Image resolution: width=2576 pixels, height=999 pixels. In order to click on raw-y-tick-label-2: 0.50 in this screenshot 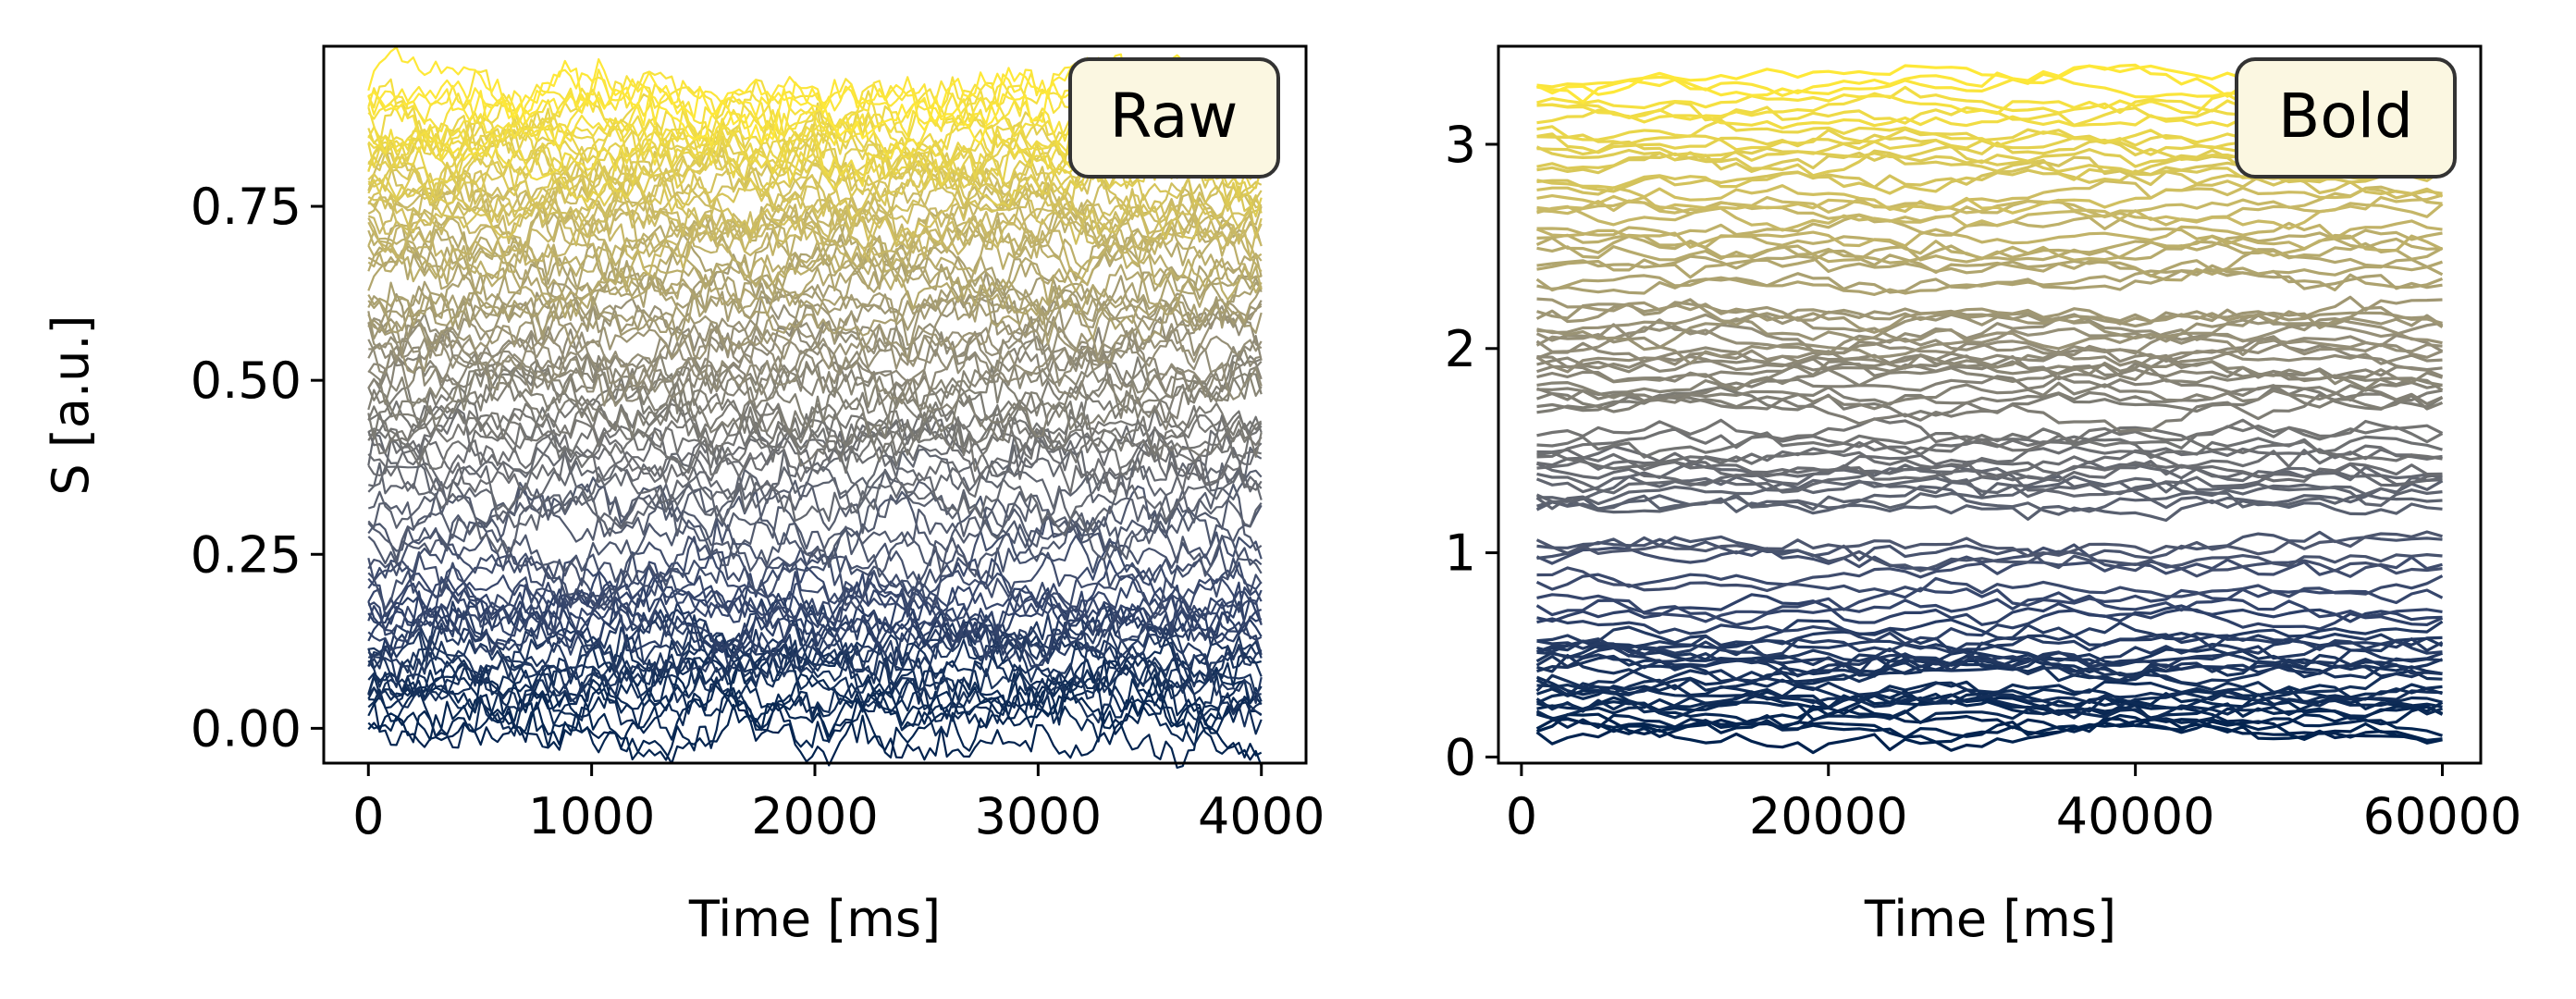, I will do `click(246, 381)`.